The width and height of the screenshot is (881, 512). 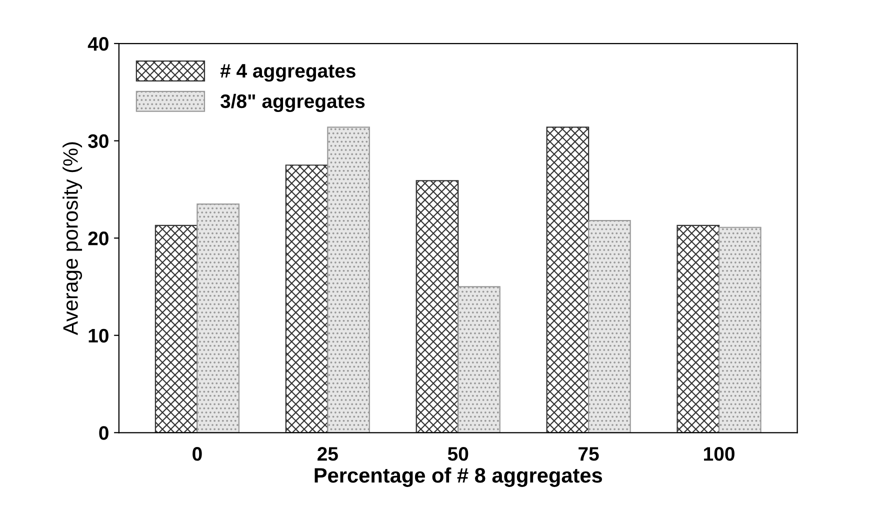 What do you see at coordinates (288, 73) in the screenshot?
I see `legend-label: # 4 aggregates` at bounding box center [288, 73].